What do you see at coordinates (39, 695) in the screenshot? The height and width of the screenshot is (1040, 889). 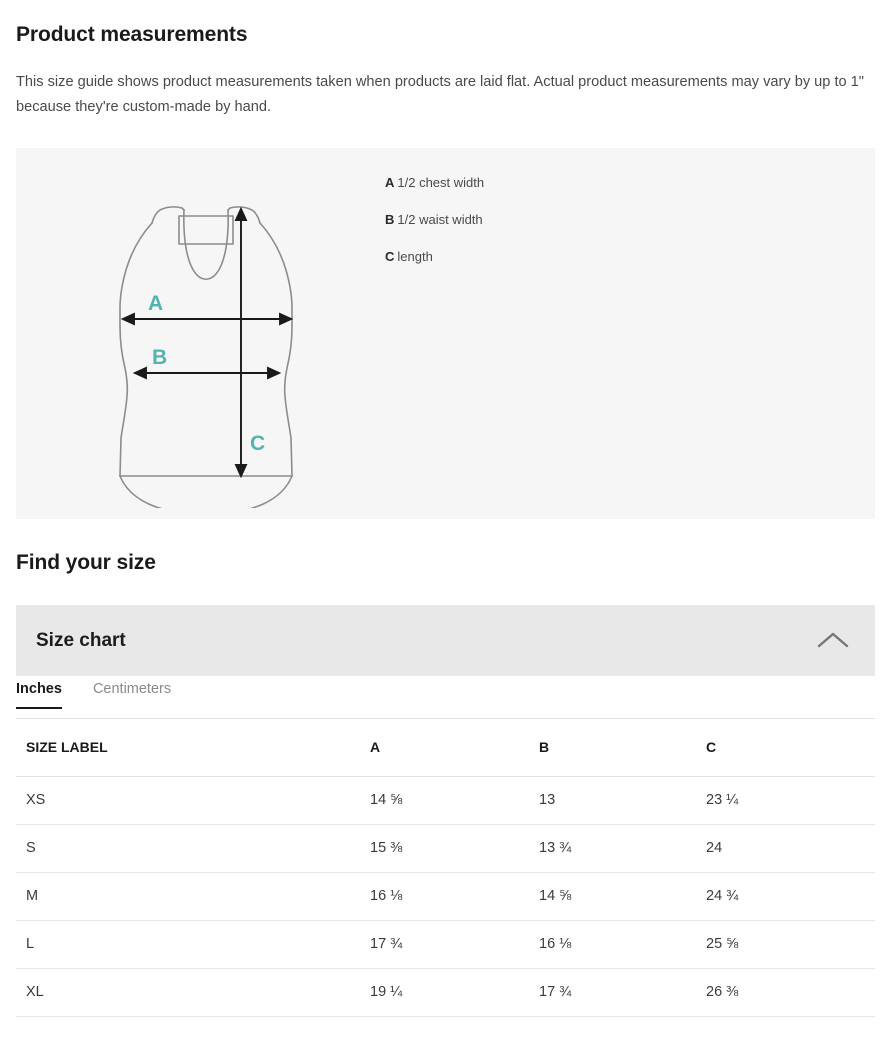 I see `tab-inches: Inches` at bounding box center [39, 695].